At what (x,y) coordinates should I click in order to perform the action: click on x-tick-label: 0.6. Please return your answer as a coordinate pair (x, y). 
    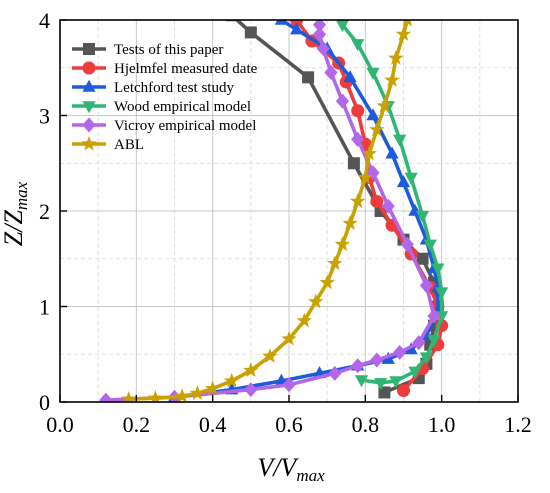
    Looking at the image, I should click on (289, 424).